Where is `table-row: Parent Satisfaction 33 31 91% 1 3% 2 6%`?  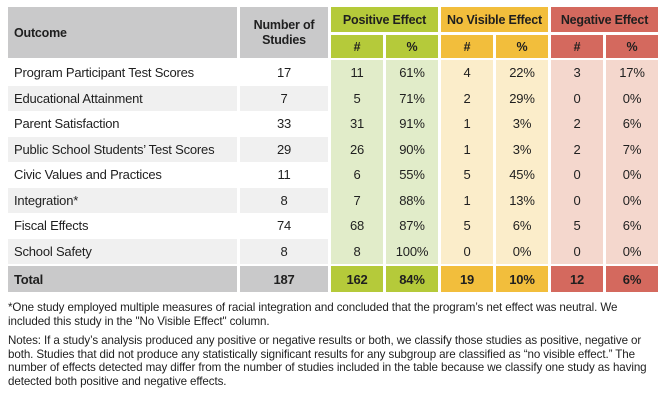
table-row: Parent Satisfaction 33 31 91% 1 3% 2 6% is located at coordinates (334, 124).